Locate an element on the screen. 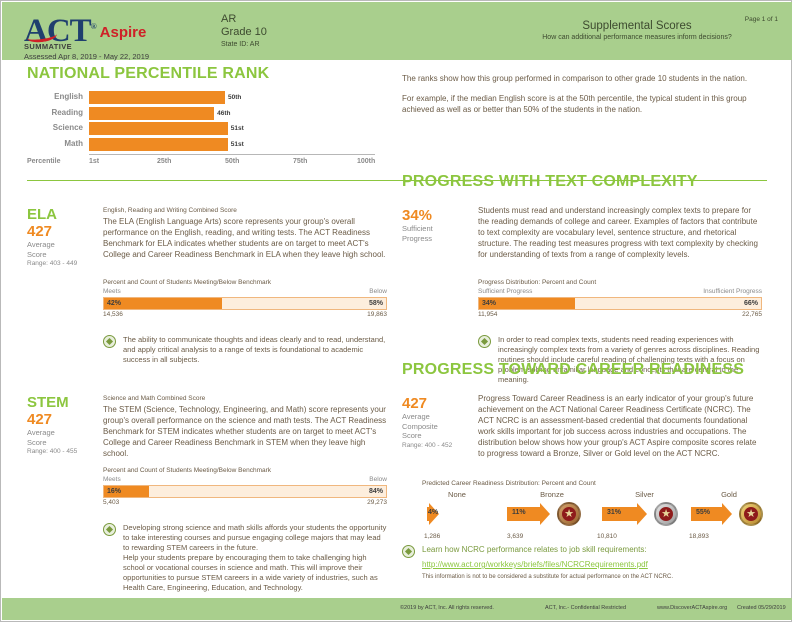  insufficient-progress-percent: 66% is located at coordinates (750, 303).